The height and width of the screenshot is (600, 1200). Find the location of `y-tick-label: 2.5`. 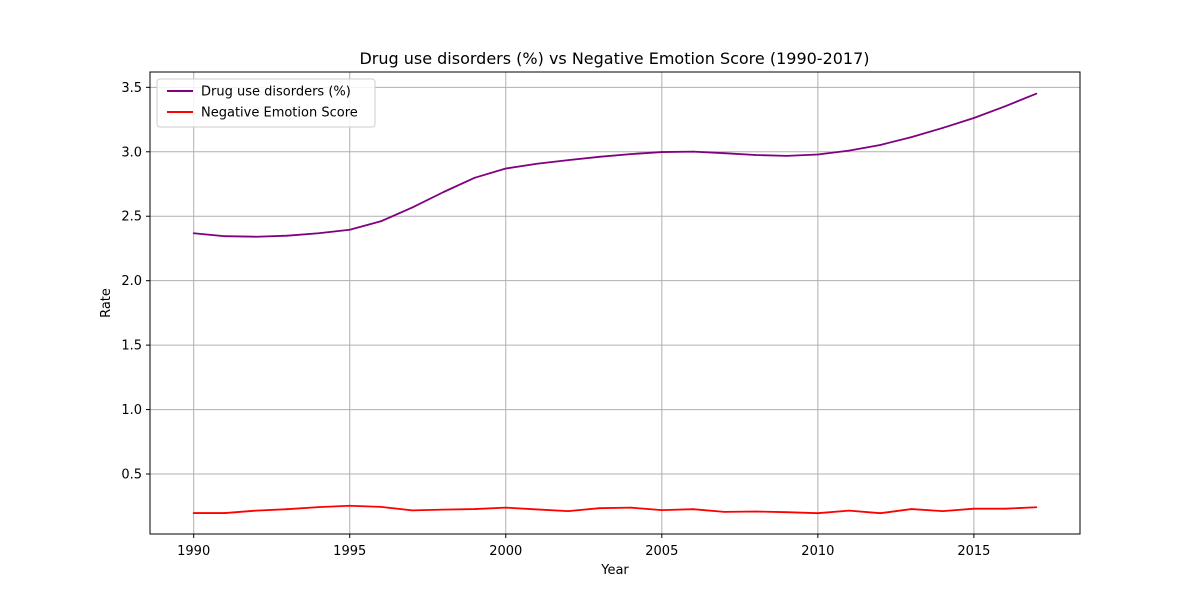

y-tick-label: 2.5 is located at coordinates (131, 217).